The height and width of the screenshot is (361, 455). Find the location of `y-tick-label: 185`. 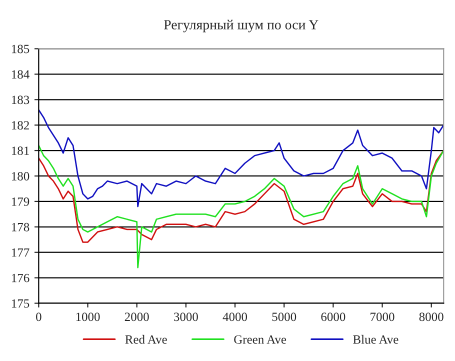

y-tick-label: 185 is located at coordinates (21, 49).